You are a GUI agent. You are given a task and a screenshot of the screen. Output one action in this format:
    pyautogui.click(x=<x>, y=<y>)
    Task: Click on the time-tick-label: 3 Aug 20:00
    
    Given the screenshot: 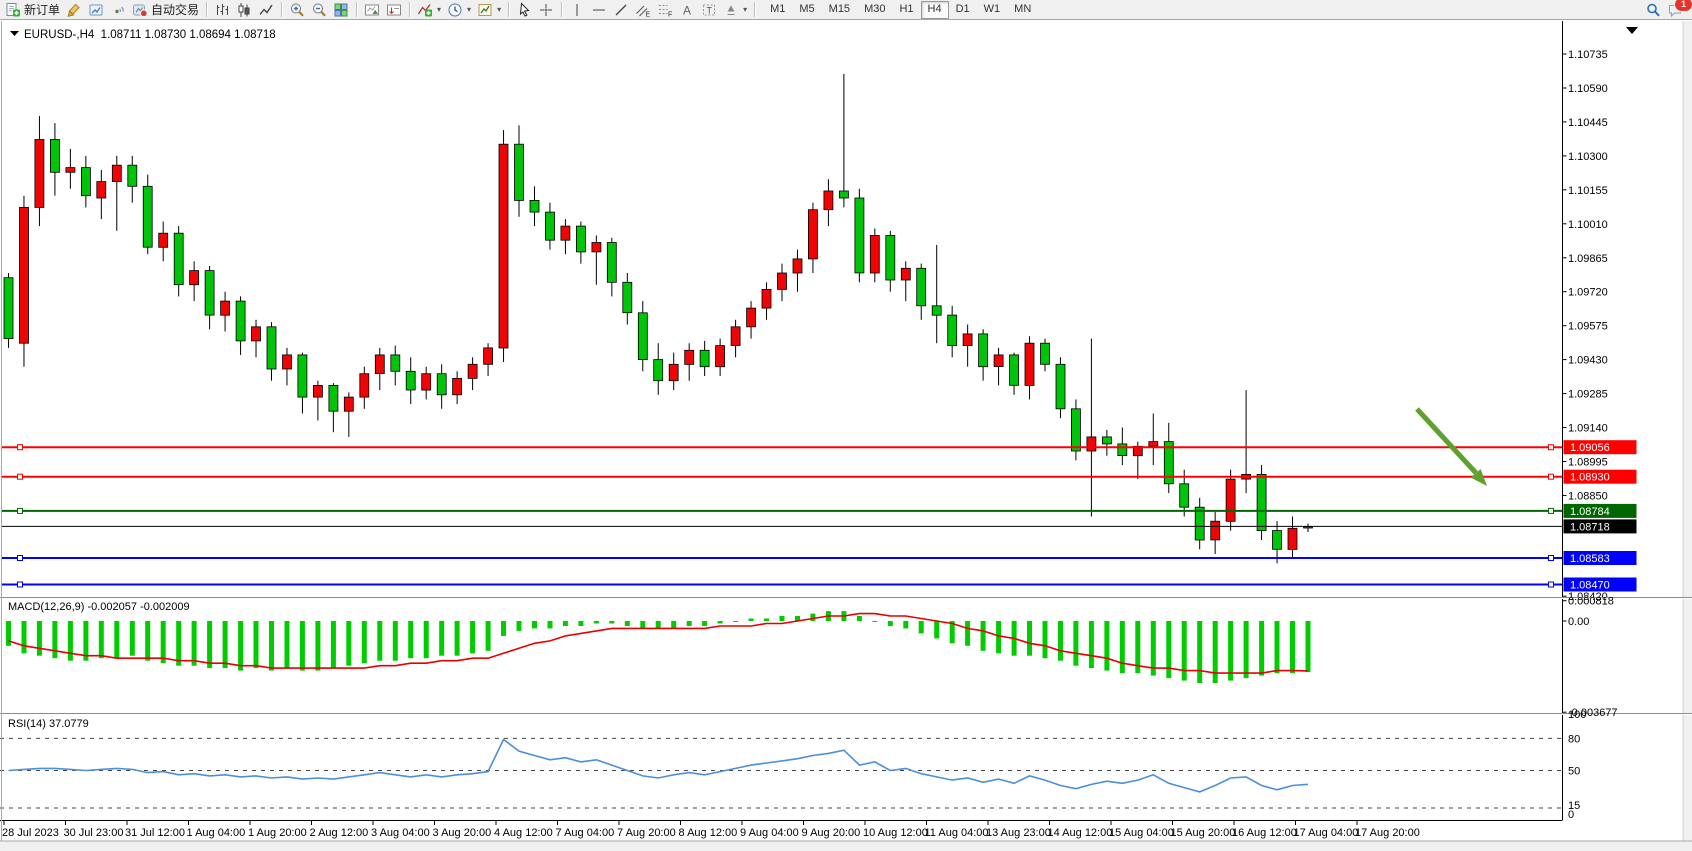 What is the action you would take?
    pyautogui.click(x=462, y=833)
    